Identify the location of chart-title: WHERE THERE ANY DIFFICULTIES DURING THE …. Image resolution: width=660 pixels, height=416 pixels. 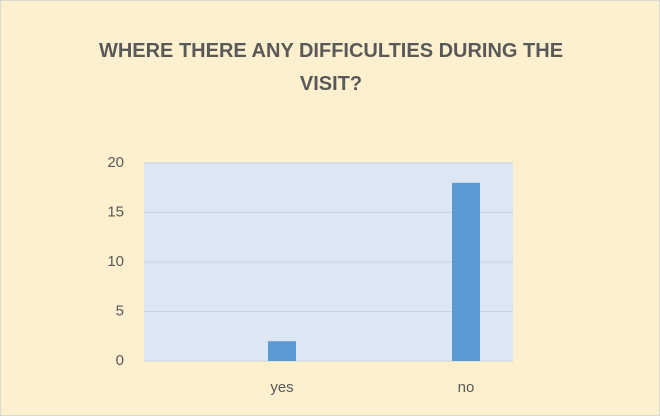
(331, 67).